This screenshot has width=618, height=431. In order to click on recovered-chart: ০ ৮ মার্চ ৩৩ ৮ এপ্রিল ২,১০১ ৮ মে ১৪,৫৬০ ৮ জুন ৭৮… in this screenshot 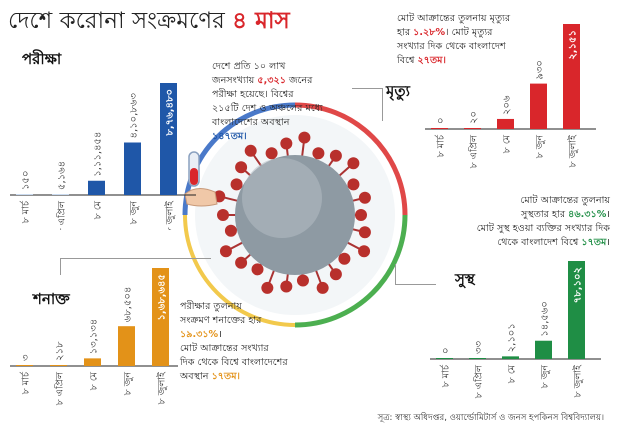, I will do `click(515, 329)`.